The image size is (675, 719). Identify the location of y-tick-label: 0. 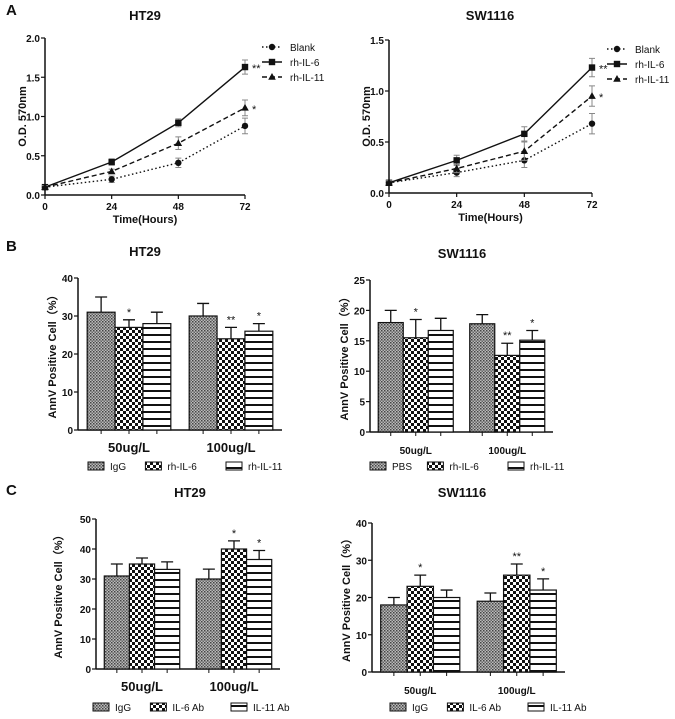
(364, 673).